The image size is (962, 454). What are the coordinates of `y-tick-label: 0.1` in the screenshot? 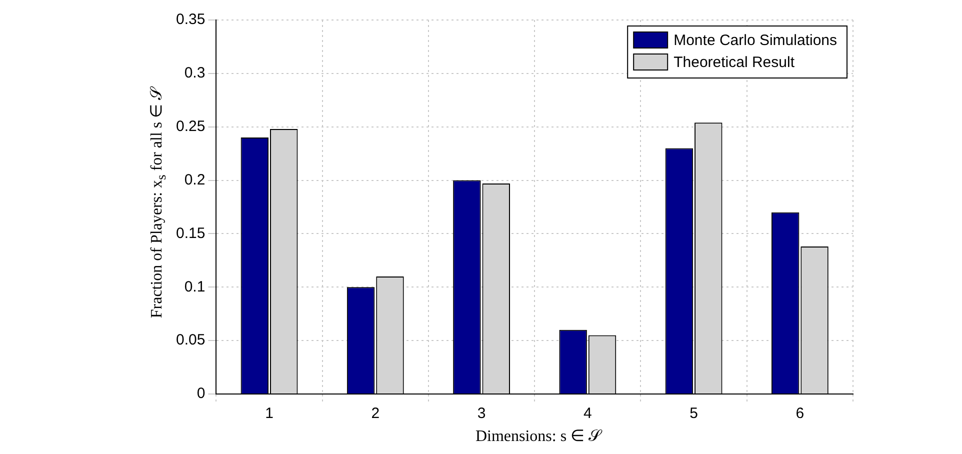 It's located at (195, 287).